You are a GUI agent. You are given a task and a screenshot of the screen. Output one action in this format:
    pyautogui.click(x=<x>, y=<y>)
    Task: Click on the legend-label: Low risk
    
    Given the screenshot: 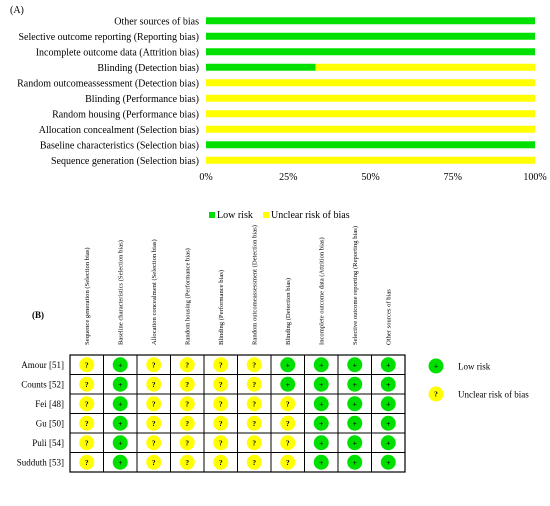 What is the action you would take?
    pyautogui.click(x=474, y=367)
    